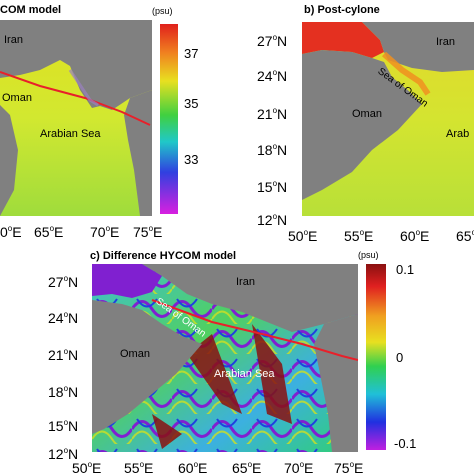  I want to click on colorbar-top-unit: (psu), so click(162, 11).